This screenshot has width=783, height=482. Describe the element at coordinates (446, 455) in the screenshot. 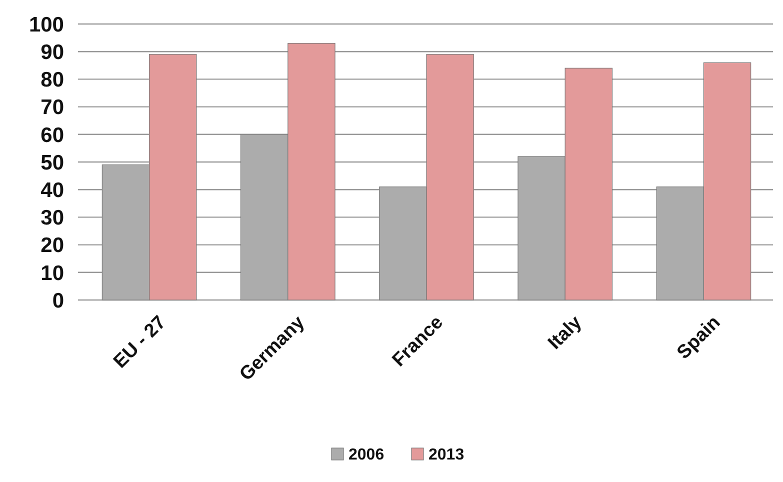

I see `legend-label: 2013` at that location.